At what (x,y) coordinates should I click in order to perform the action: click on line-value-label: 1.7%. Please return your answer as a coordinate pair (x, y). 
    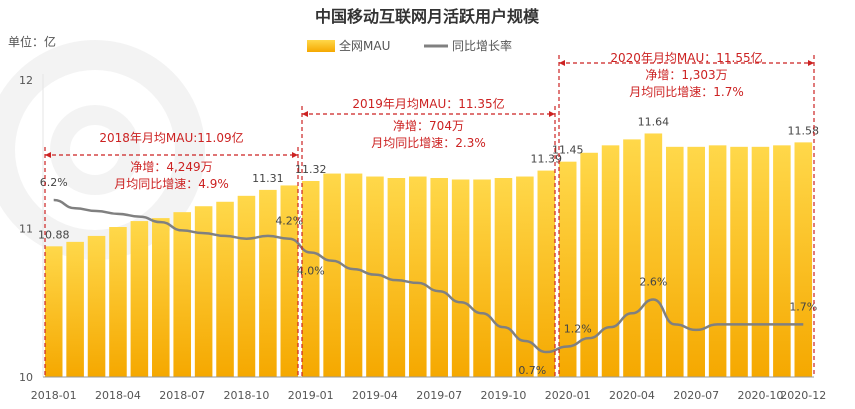
    Looking at the image, I should click on (803, 306).